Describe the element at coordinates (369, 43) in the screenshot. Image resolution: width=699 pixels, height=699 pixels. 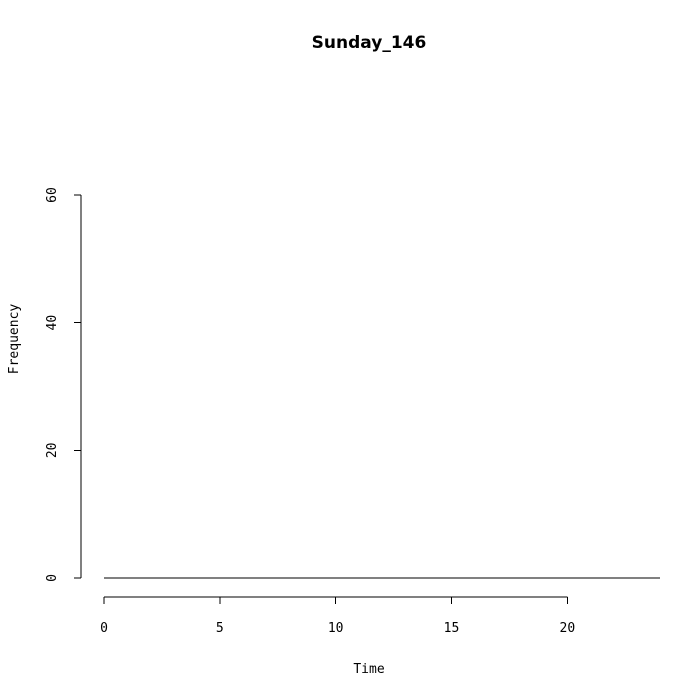
I see `chart-title: Sunday_146` at that location.